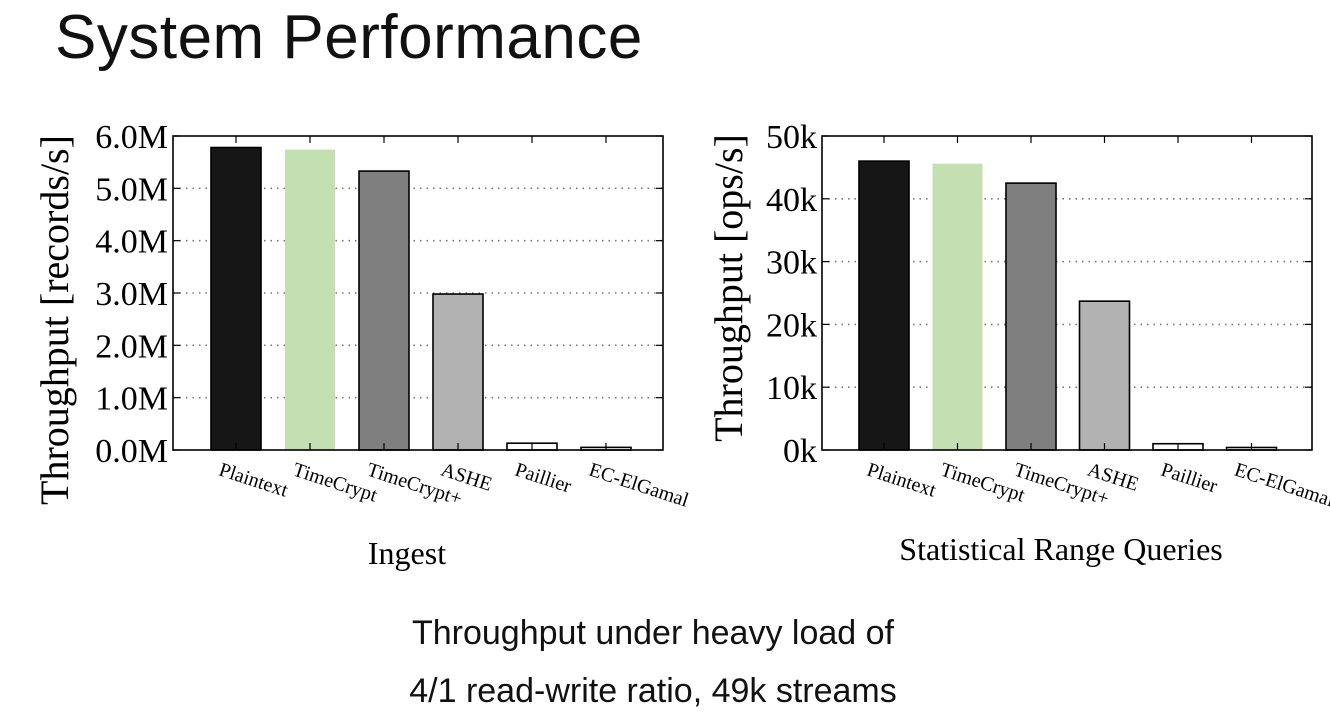 The width and height of the screenshot is (1330, 716). Describe the element at coordinates (131, 294) in the screenshot. I see `y-tick-label: 3.0M` at that location.